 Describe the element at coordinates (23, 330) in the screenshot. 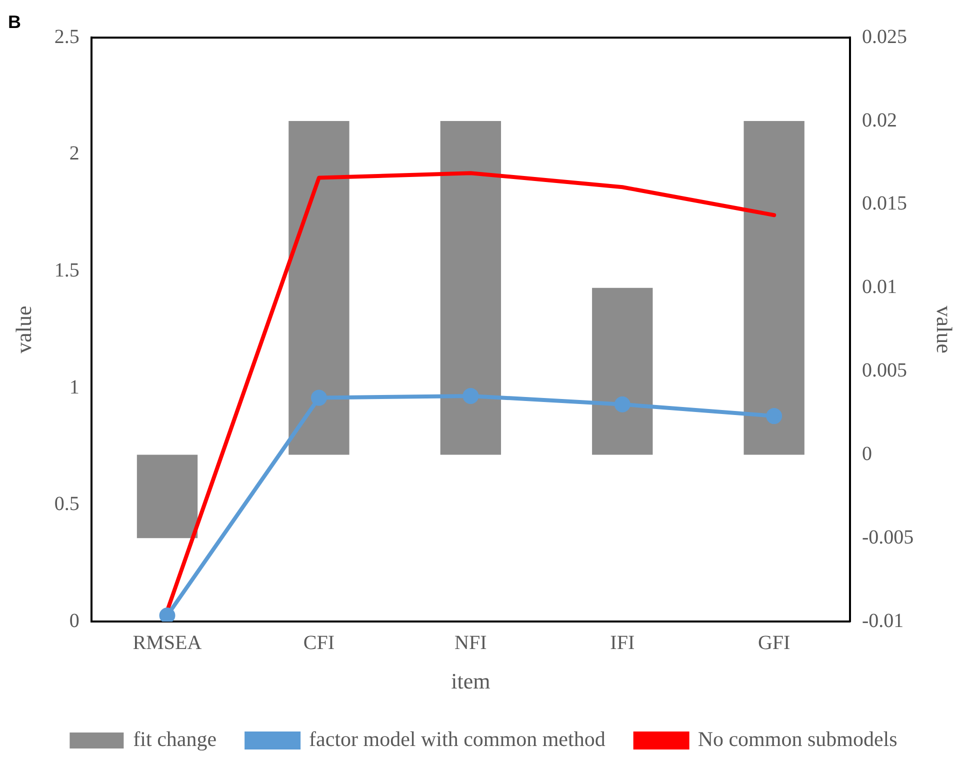

I see `y-axis-title: value` at that location.